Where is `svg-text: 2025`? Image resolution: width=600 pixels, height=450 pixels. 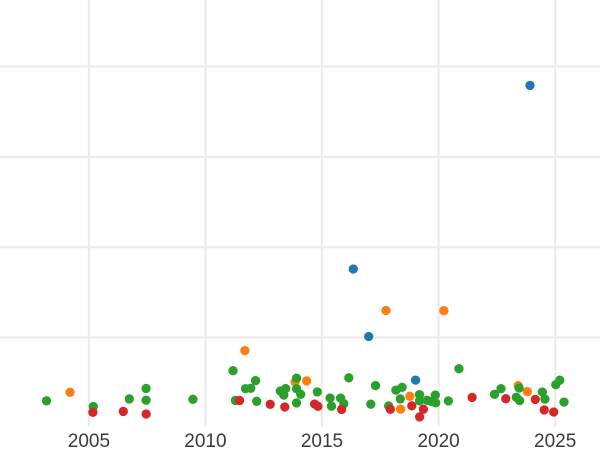 svg-text: 2025 is located at coordinates (555, 440).